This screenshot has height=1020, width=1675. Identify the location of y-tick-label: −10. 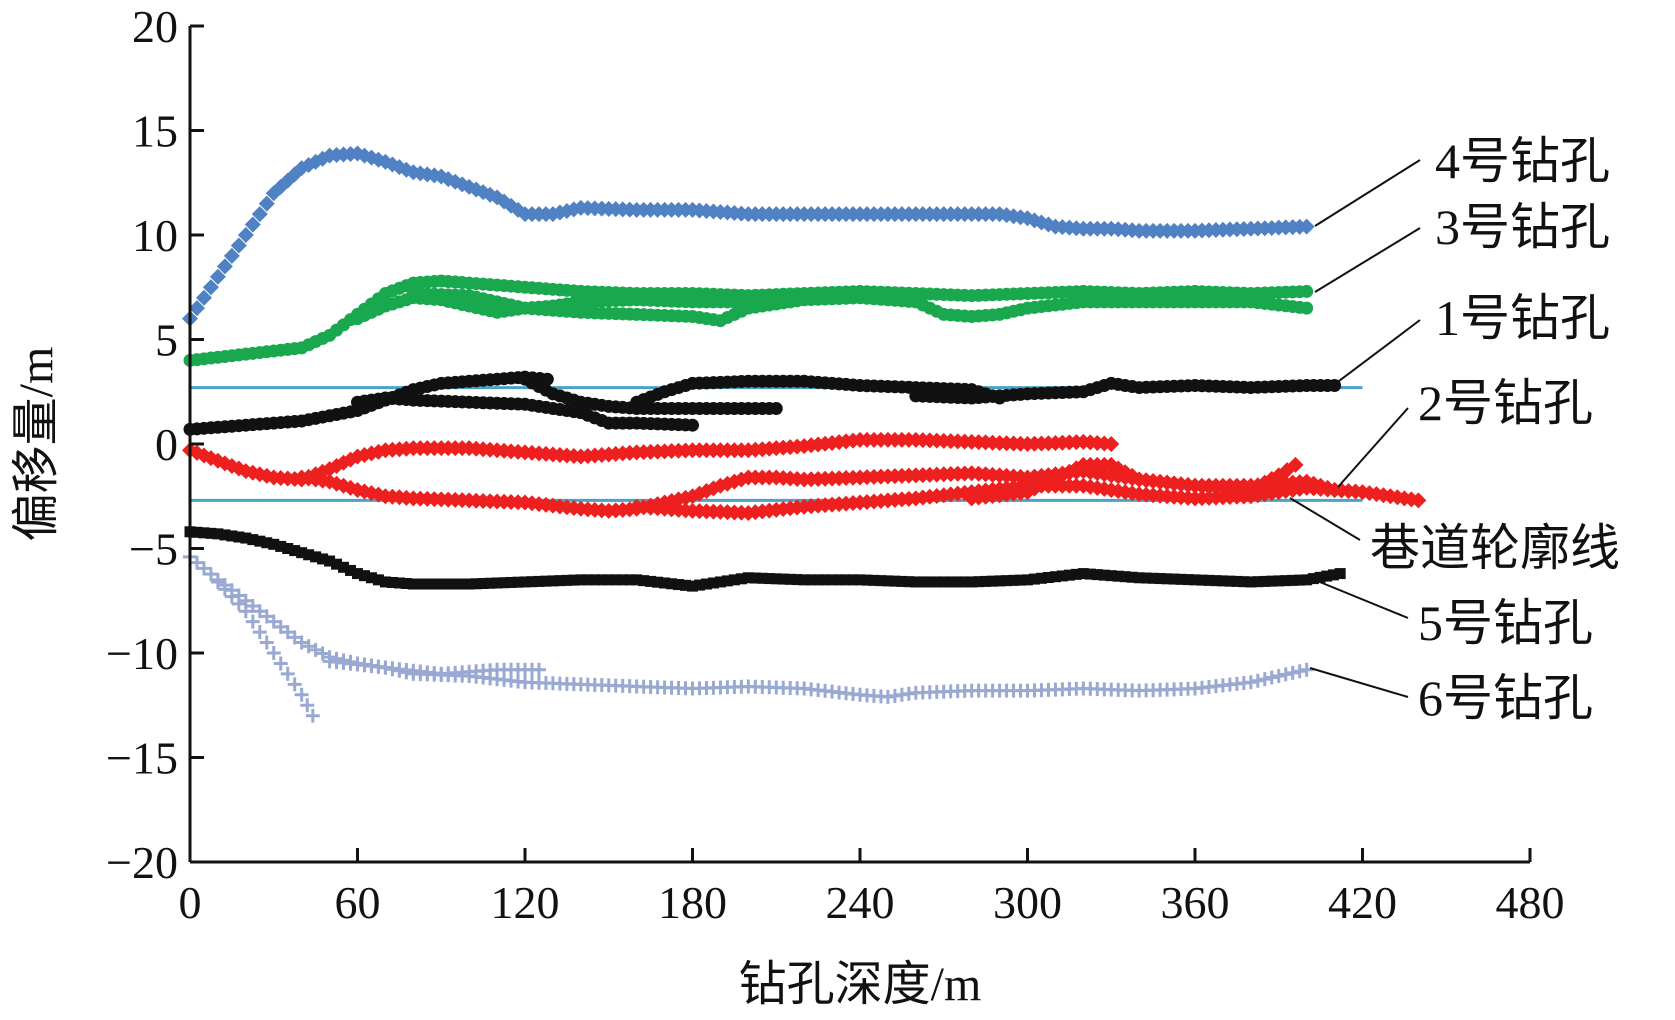
(142, 653).